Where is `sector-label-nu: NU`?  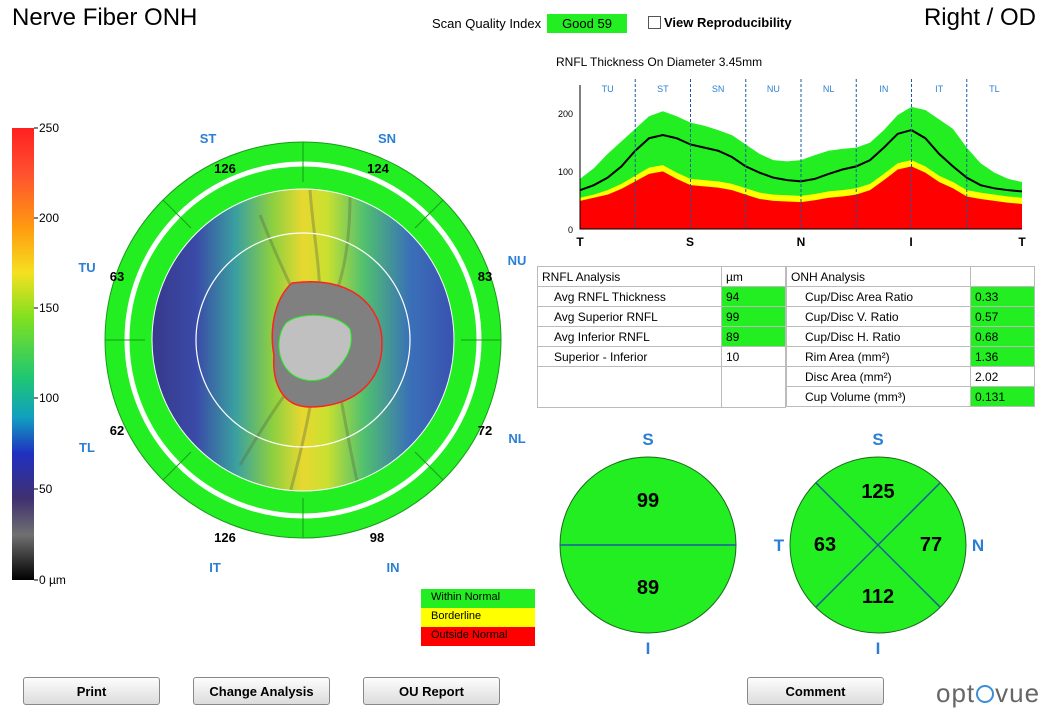
sector-label-nu: NU is located at coordinates (517, 260).